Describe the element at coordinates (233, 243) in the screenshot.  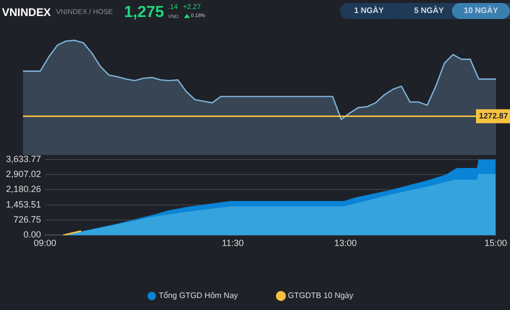
I see `x-tick-label: 11:30` at that location.